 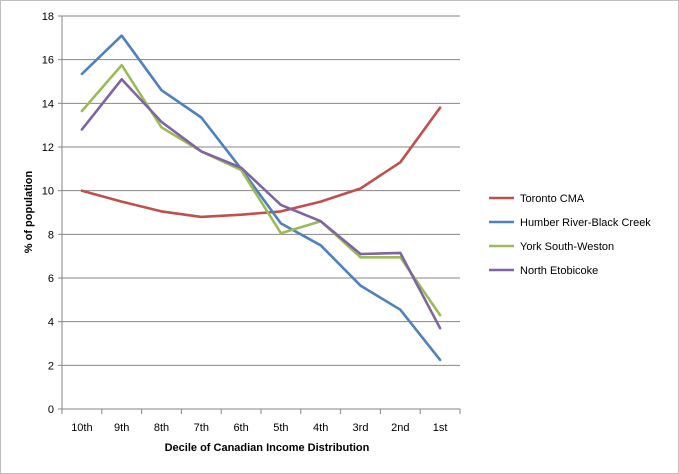 What do you see at coordinates (552, 199) in the screenshot?
I see `legend-label-0: Toronto CMA` at bounding box center [552, 199].